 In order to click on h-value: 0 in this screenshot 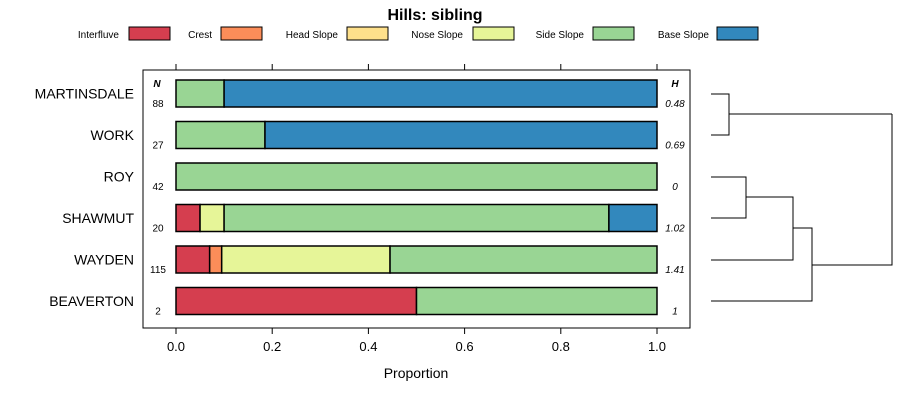, I will do `click(675, 187)`.